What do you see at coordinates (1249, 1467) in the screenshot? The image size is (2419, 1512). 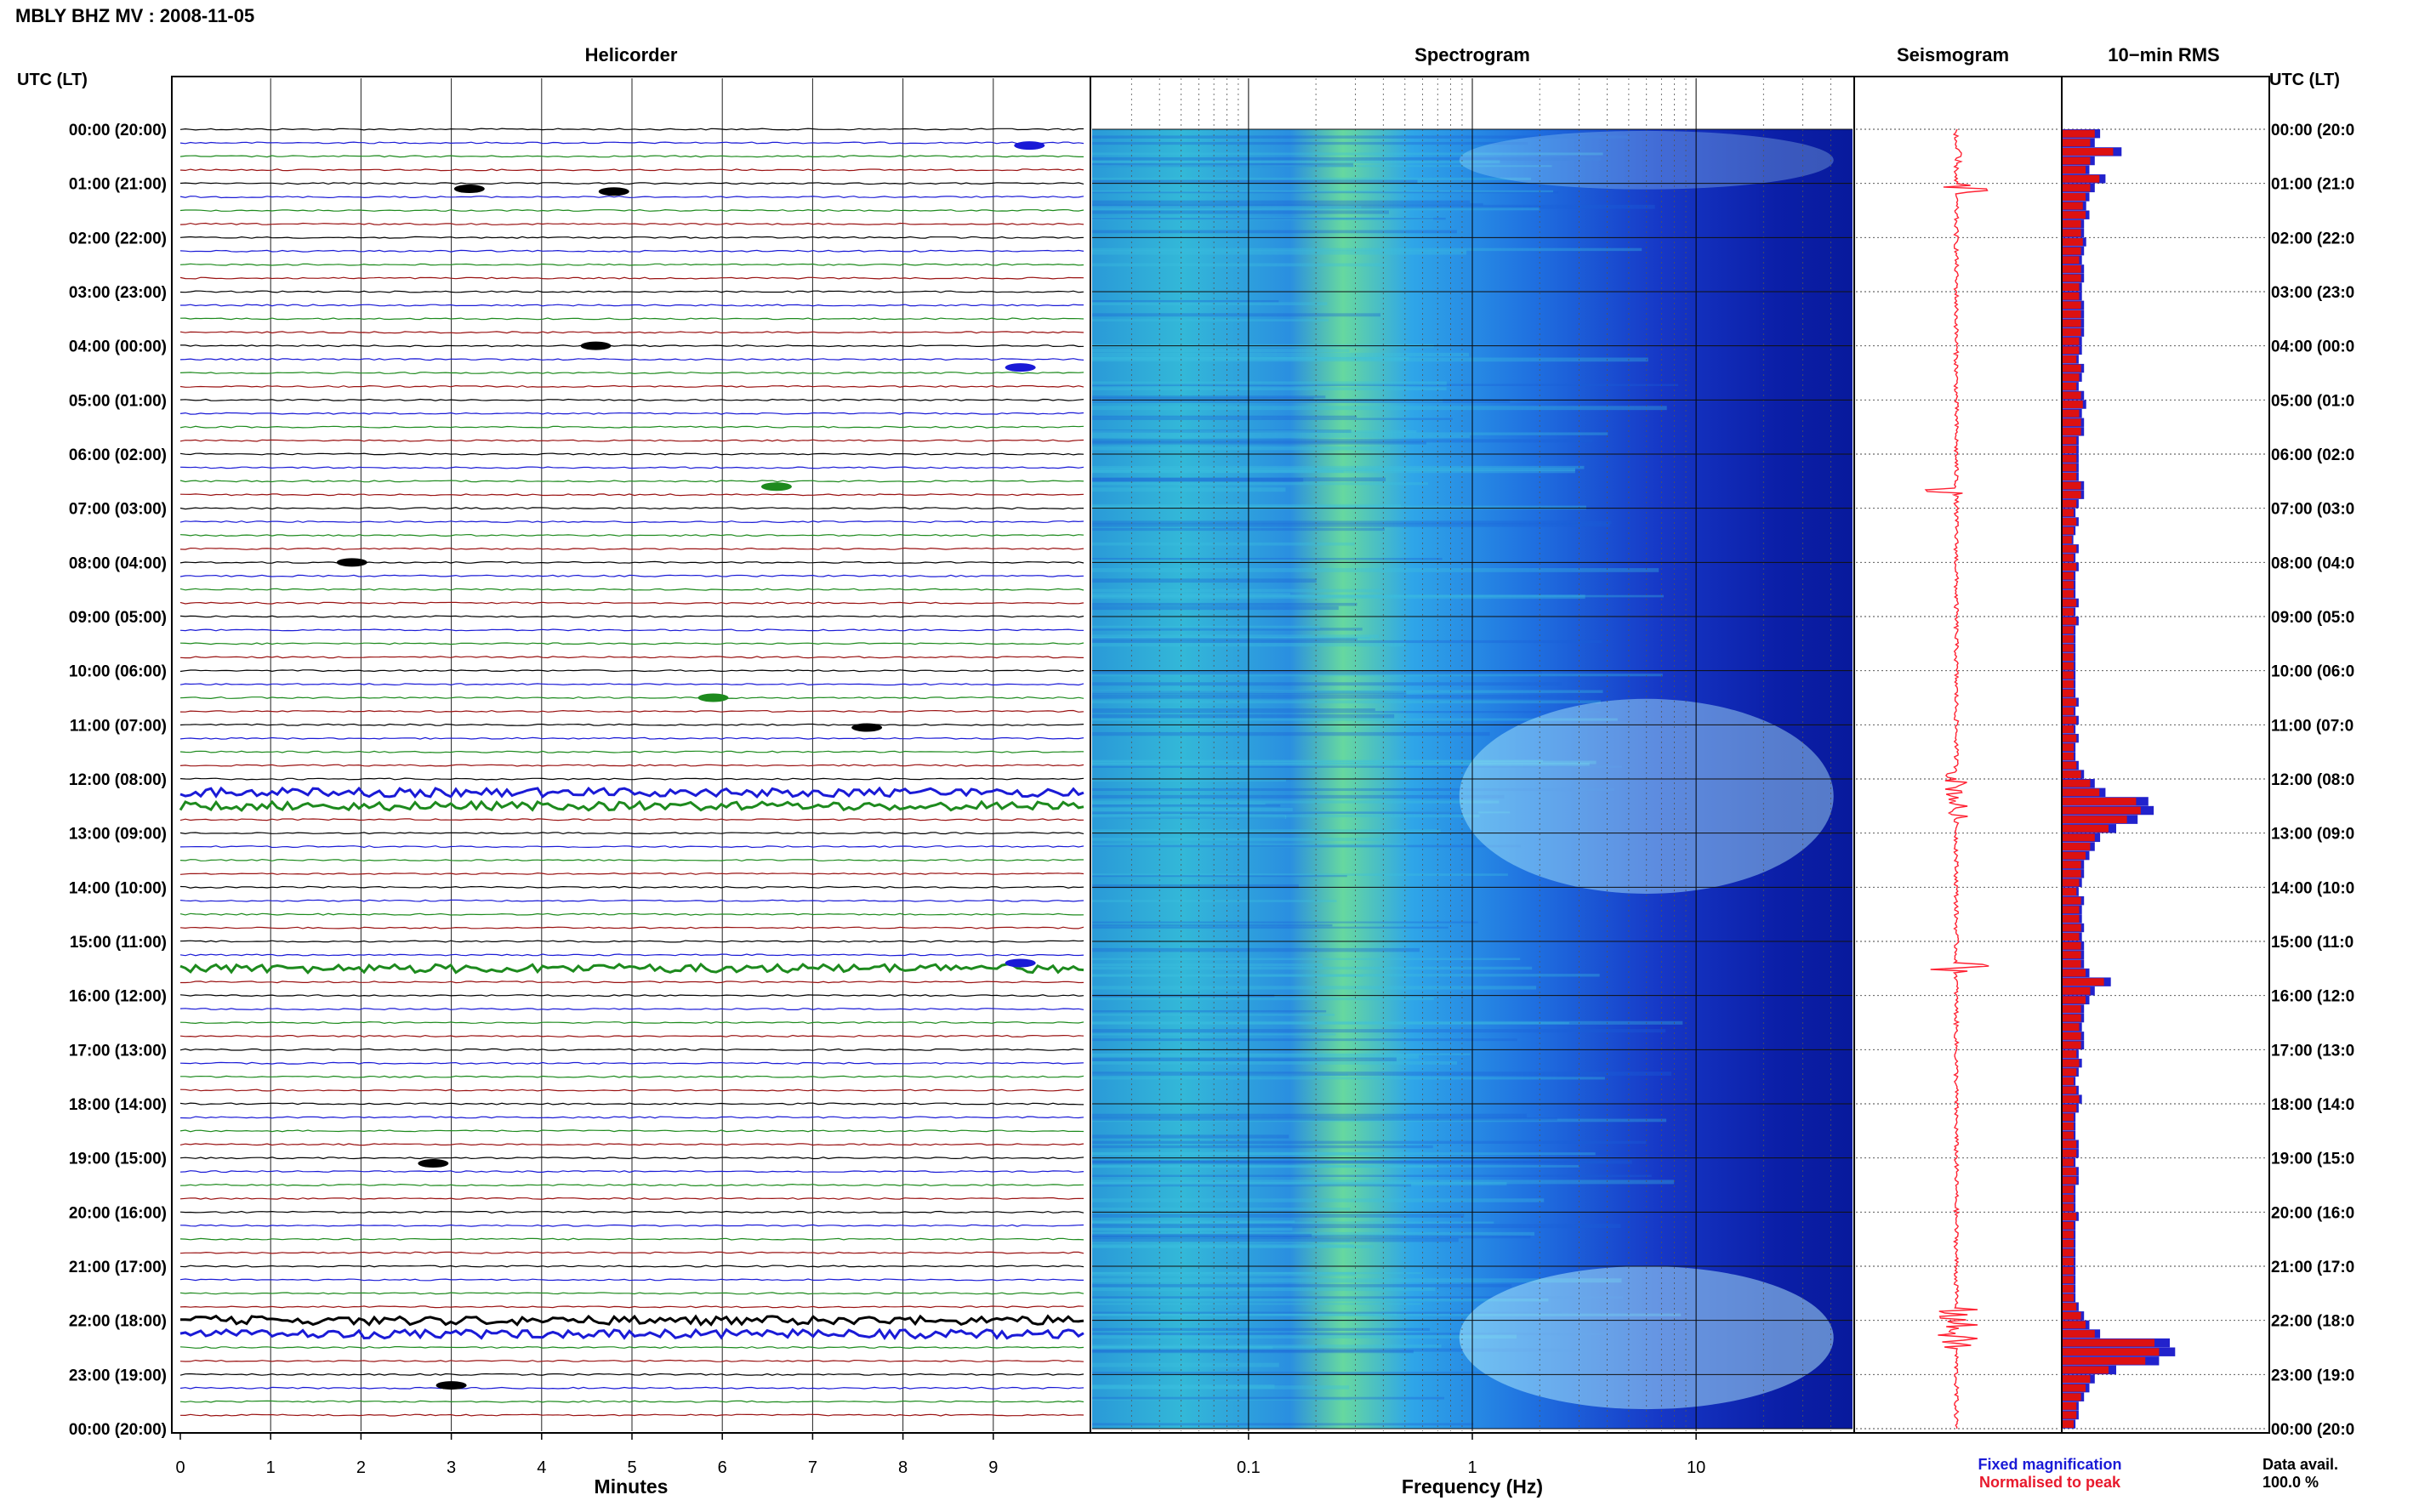 I see `spectrogram-x-tick-label: 0.1` at bounding box center [1249, 1467].